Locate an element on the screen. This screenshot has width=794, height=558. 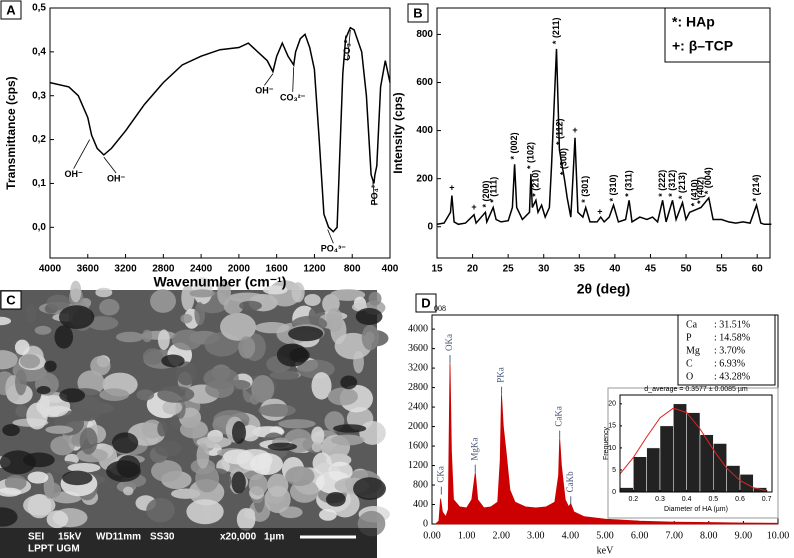
x-tick-label: 0.3 is located at coordinates (660, 499).